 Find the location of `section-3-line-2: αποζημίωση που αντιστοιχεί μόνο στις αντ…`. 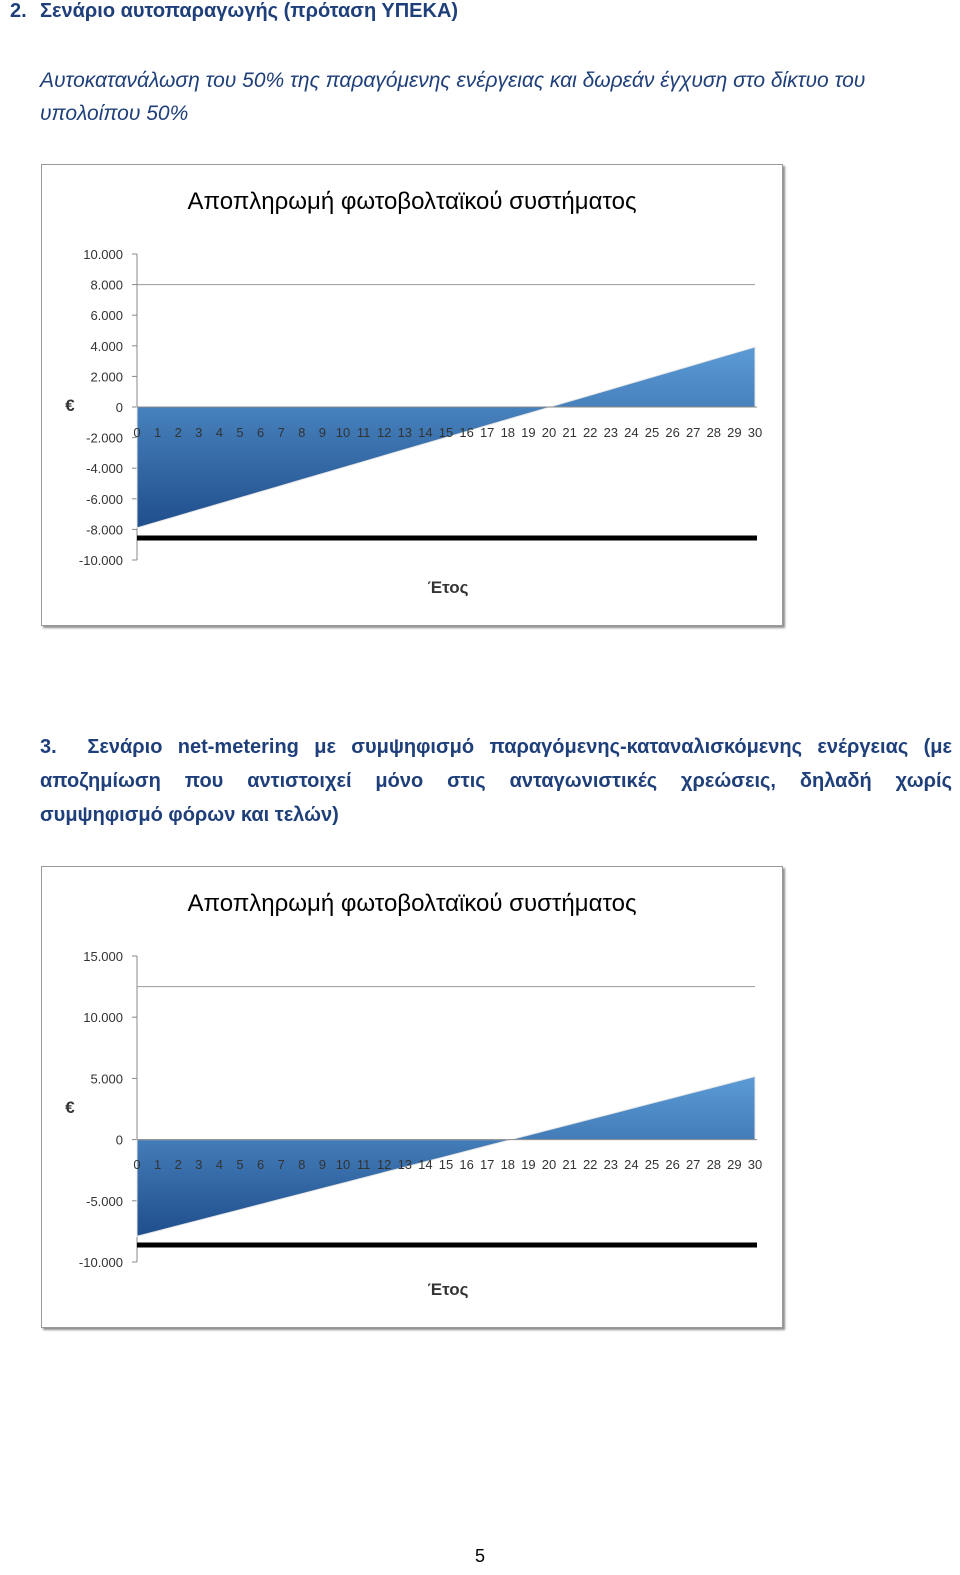

section-3-line-2: αποζημίωση που αντιστοιχεί μόνο στις αντ… is located at coordinates (496, 781).